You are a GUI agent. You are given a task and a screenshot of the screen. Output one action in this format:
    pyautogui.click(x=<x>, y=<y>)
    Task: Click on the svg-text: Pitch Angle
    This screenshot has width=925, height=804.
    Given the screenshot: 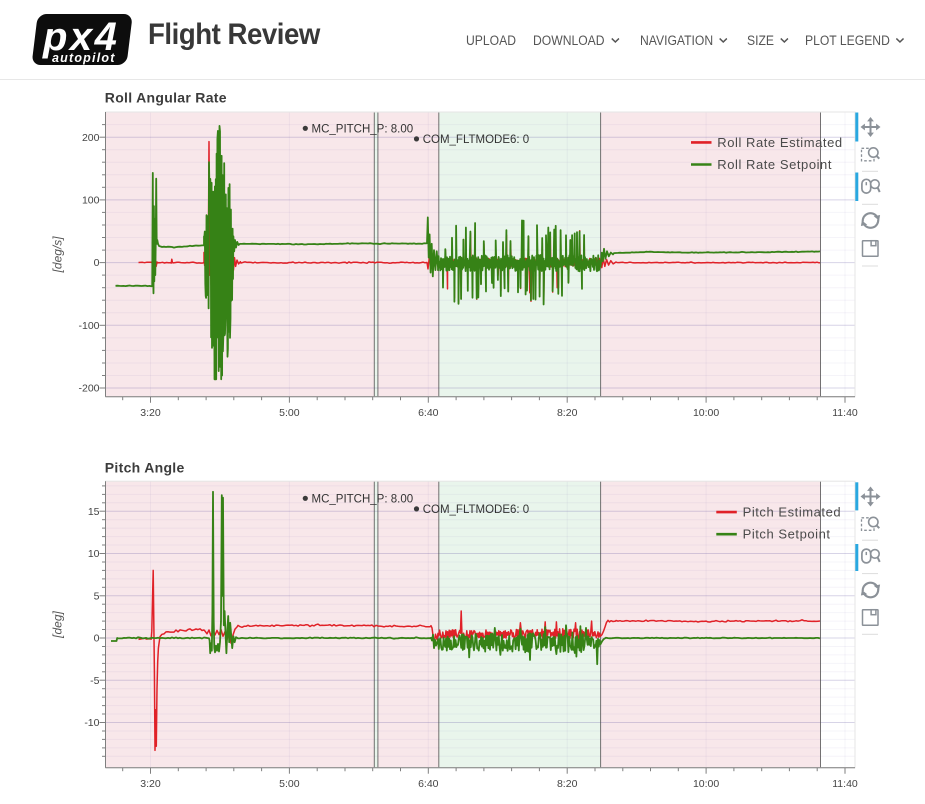 What is the action you would take?
    pyautogui.click(x=145, y=468)
    